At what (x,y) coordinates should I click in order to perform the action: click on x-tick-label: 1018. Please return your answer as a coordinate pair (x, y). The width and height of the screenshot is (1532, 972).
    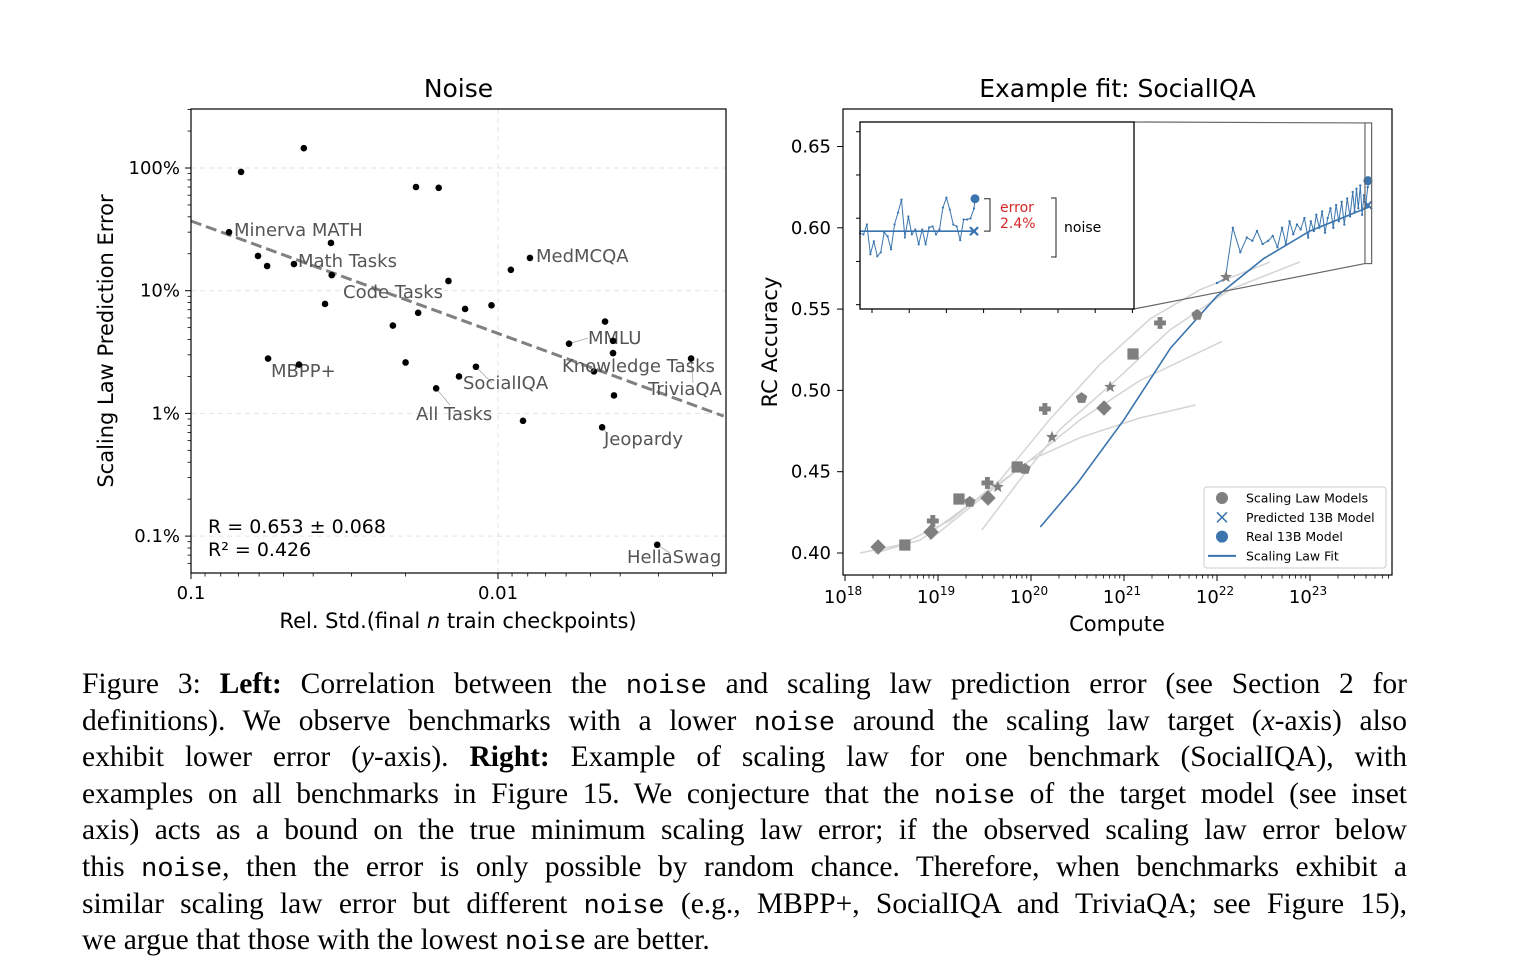
    Looking at the image, I should click on (843, 596).